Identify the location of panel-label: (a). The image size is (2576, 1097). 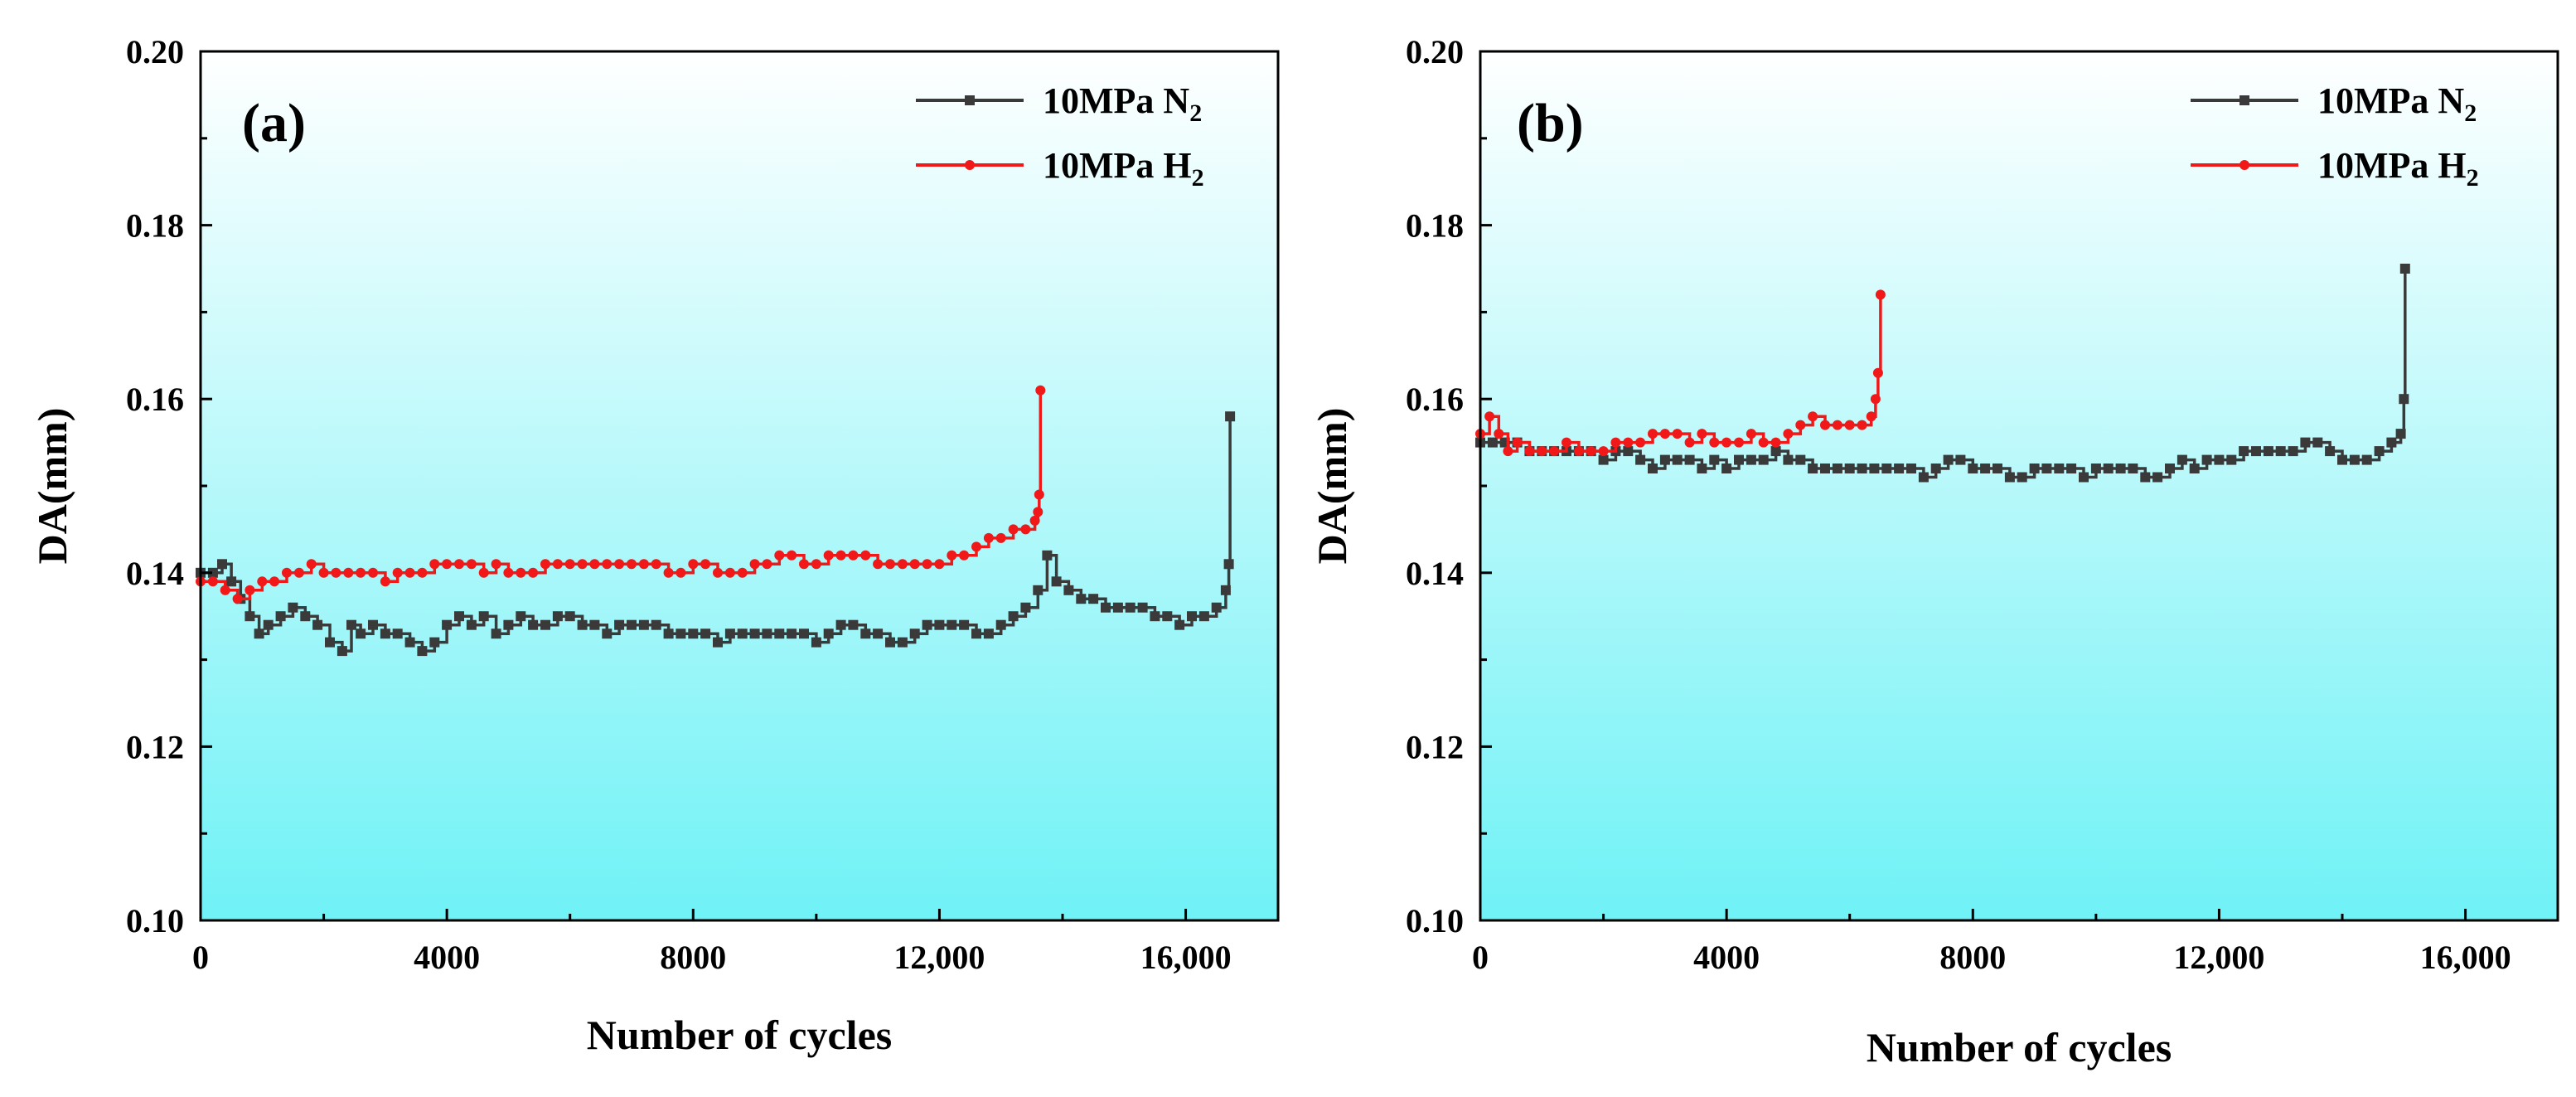
(274, 123).